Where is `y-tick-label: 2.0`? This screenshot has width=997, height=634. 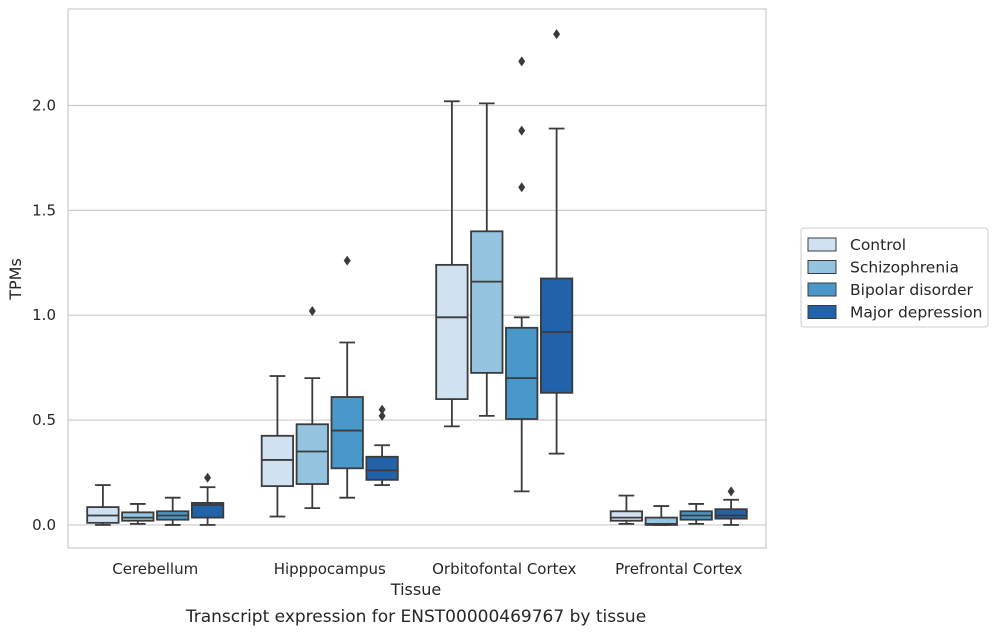 y-tick-label: 2.0 is located at coordinates (44, 105).